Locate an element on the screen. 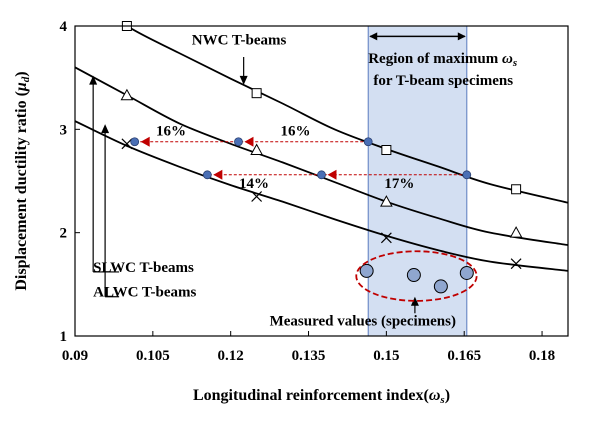 This screenshot has height=421, width=602. measured-pointer-head is located at coordinates (414, 301).